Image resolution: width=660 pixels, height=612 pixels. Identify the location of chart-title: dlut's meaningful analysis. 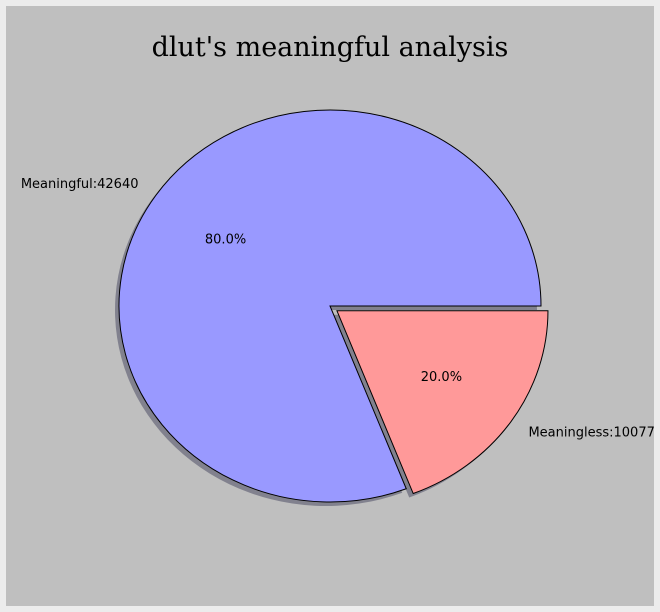
(330, 47).